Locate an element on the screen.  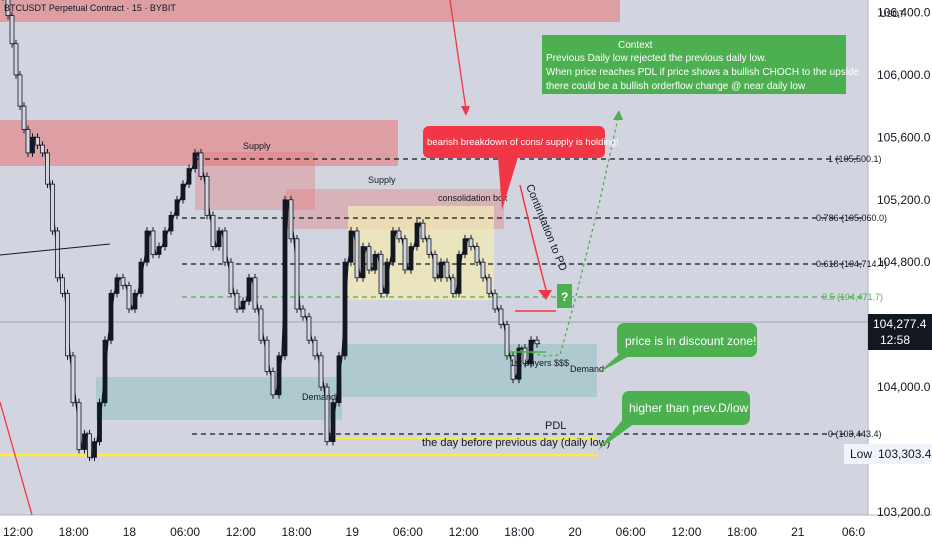
question-box is located at coordinates (564, 296).